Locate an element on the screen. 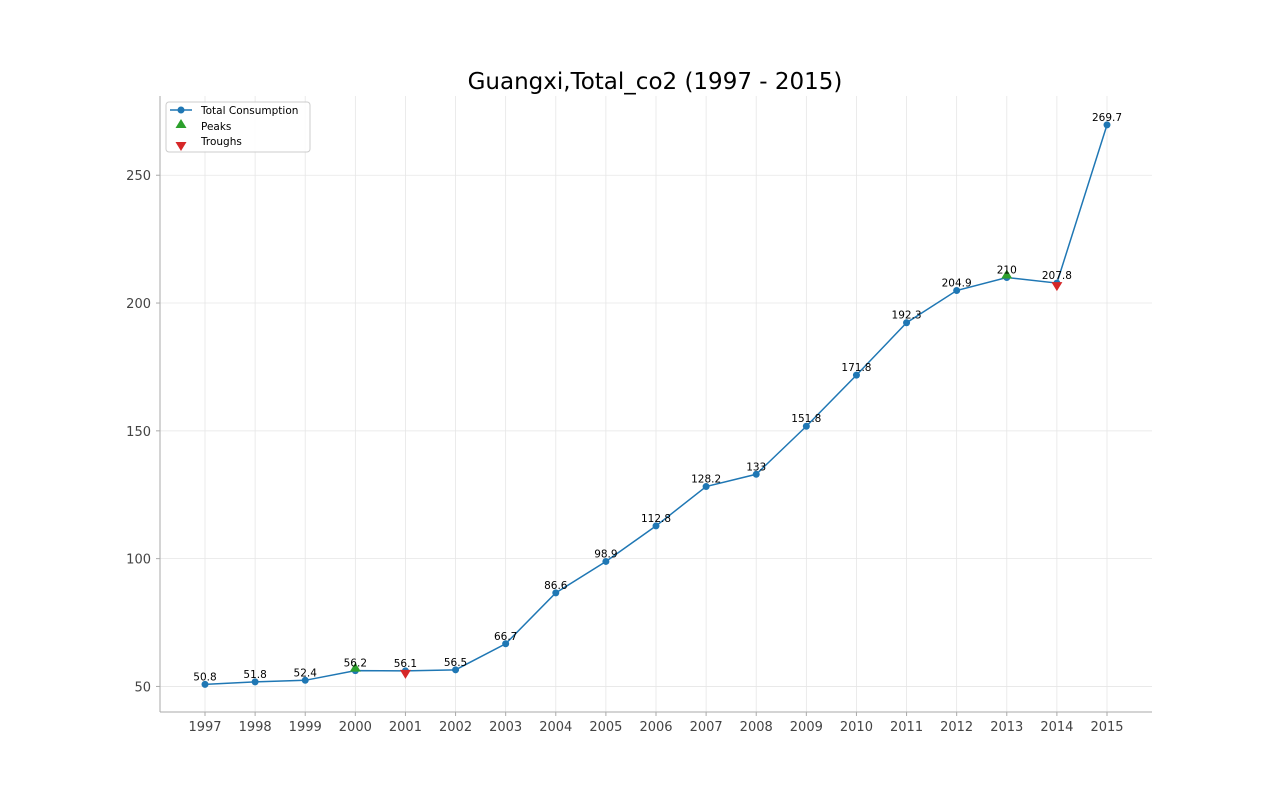 This screenshot has width=1280, height=800. legend: Total Consumption Peaks Troughs is located at coordinates (238, 127).